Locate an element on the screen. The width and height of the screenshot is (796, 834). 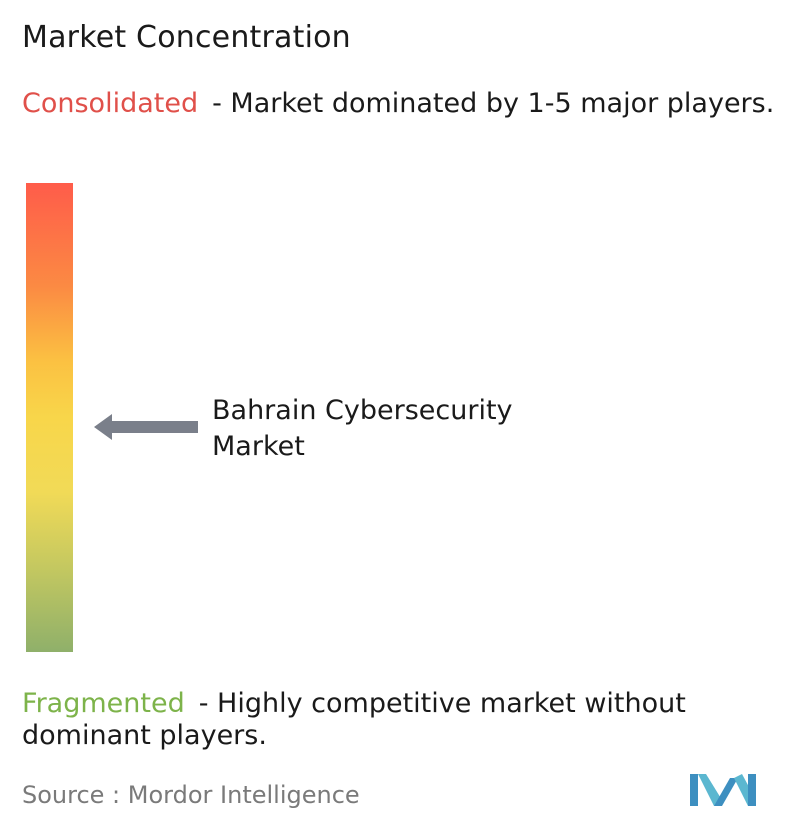
market-name-line1: Bahrain Cybersecurity is located at coordinates (362, 410).